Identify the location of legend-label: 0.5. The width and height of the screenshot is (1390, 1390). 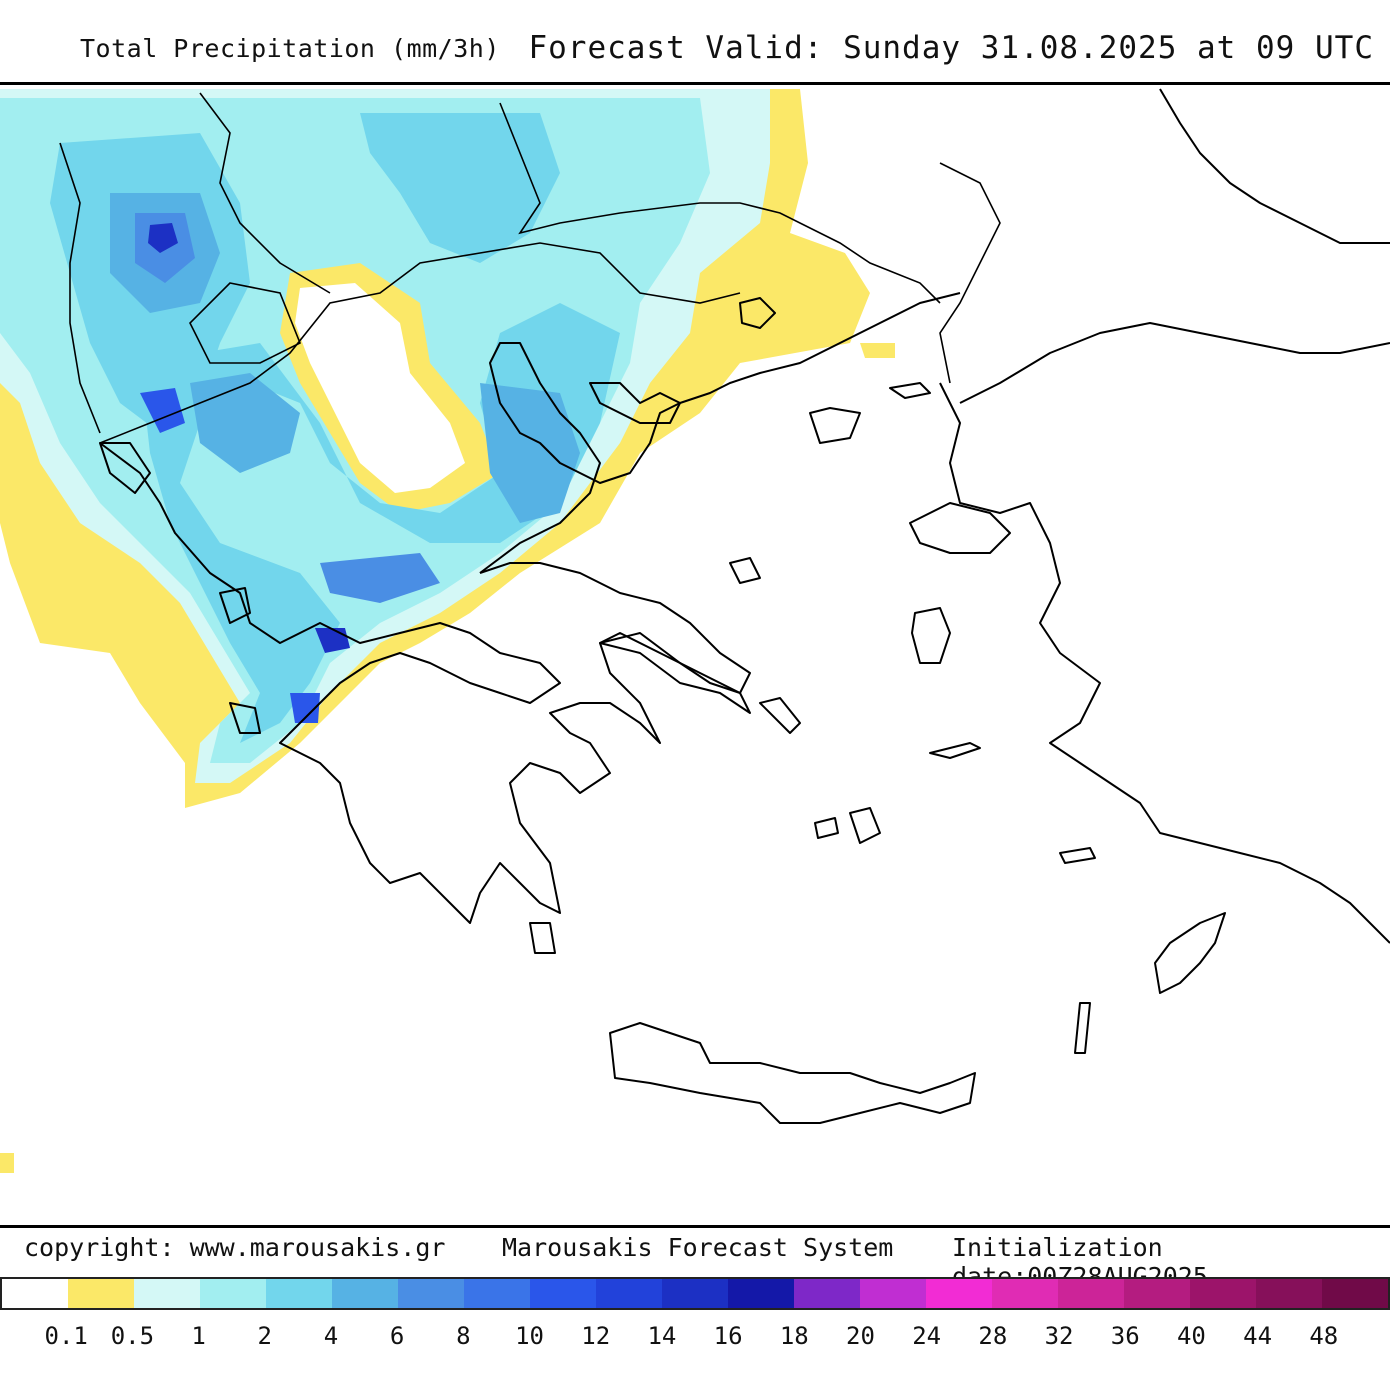
(132, 1336).